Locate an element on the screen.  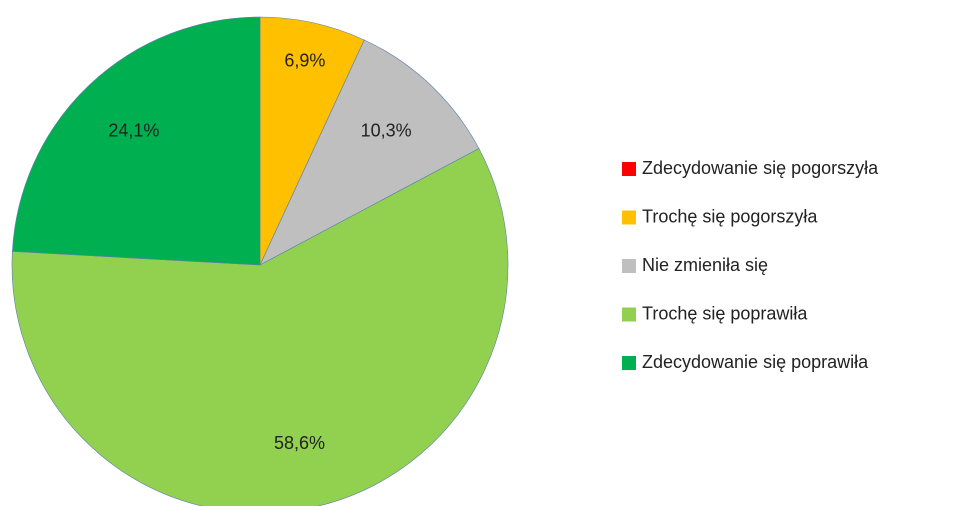
legend-label: Nie zmieniła się is located at coordinates (705, 265).